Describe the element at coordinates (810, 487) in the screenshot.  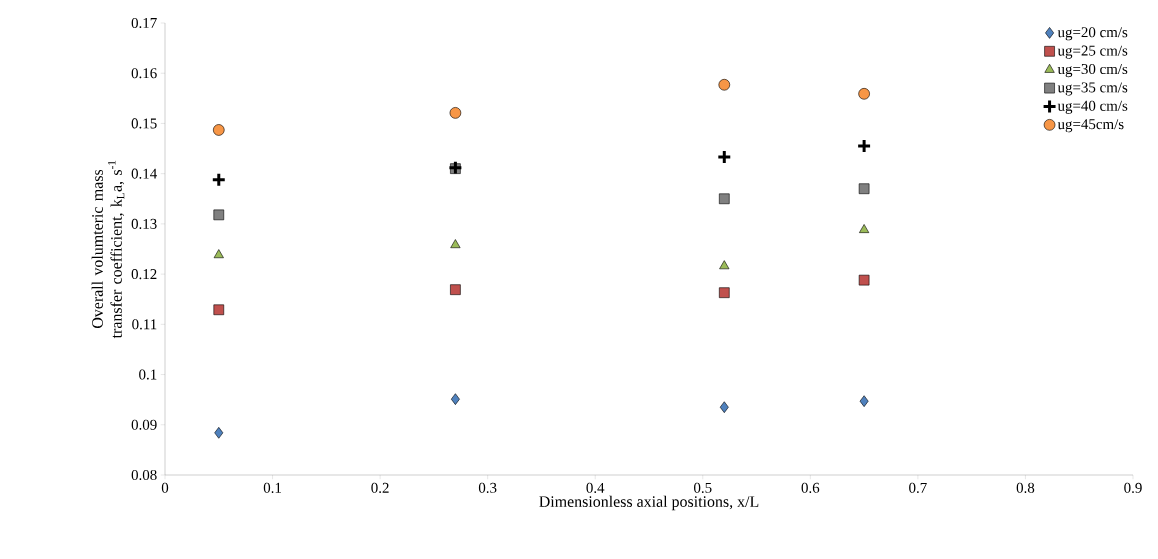
I see `x-tick-label: 0.6` at that location.